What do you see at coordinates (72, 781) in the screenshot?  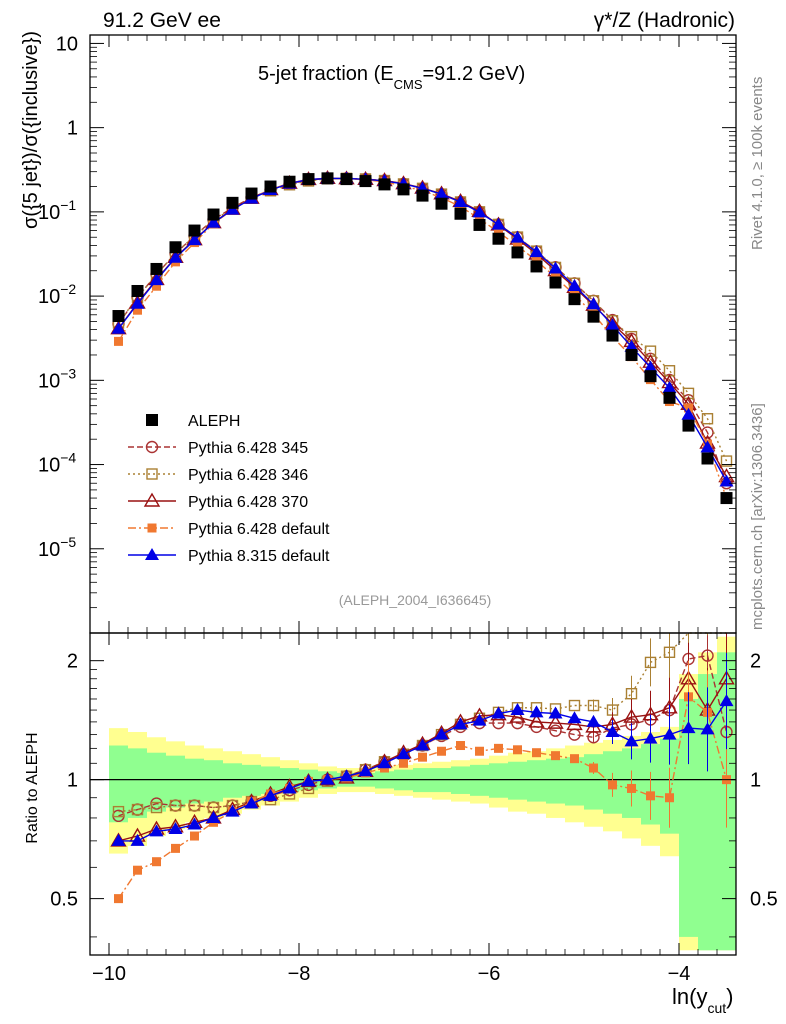 I see `ratio-tick-label-left: 1` at bounding box center [72, 781].